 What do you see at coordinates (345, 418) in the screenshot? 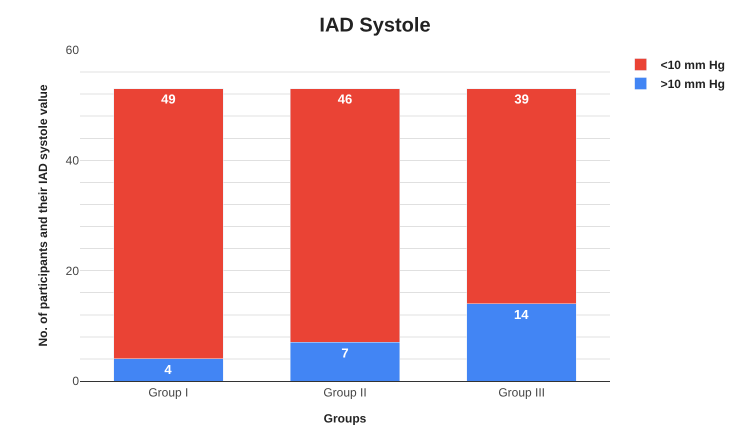
I see `x-axis-title: Groups` at bounding box center [345, 418].